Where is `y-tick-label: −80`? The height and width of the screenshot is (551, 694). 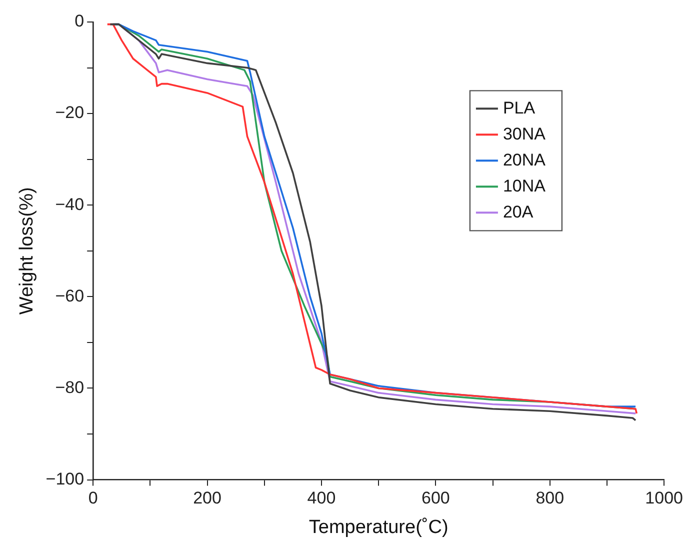 y-tick-label: −80 is located at coordinates (69, 387).